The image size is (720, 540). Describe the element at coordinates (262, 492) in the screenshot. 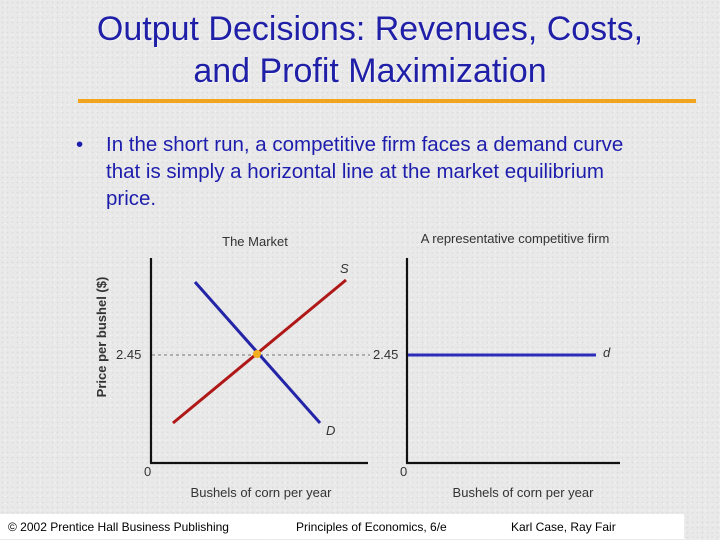

I see `market-x-axis-label: Bushels of corn per year` at that location.